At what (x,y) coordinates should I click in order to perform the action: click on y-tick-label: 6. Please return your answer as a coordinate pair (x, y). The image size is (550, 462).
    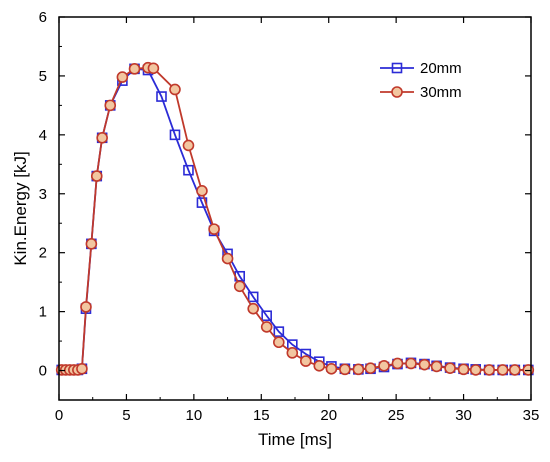
    Looking at the image, I should click on (43, 17).